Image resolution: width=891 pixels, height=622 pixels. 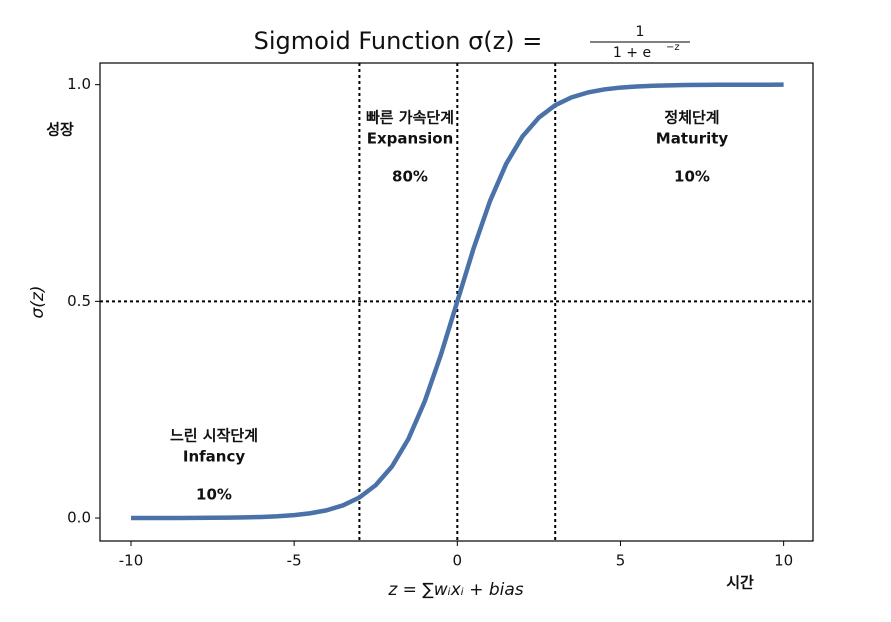 I want to click on x-tick-label: 5, so click(x=621, y=561).